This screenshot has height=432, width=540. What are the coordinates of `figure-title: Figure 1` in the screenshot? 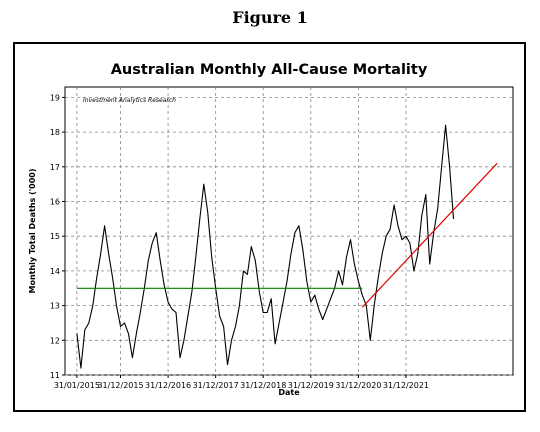 It's located at (270, 17).